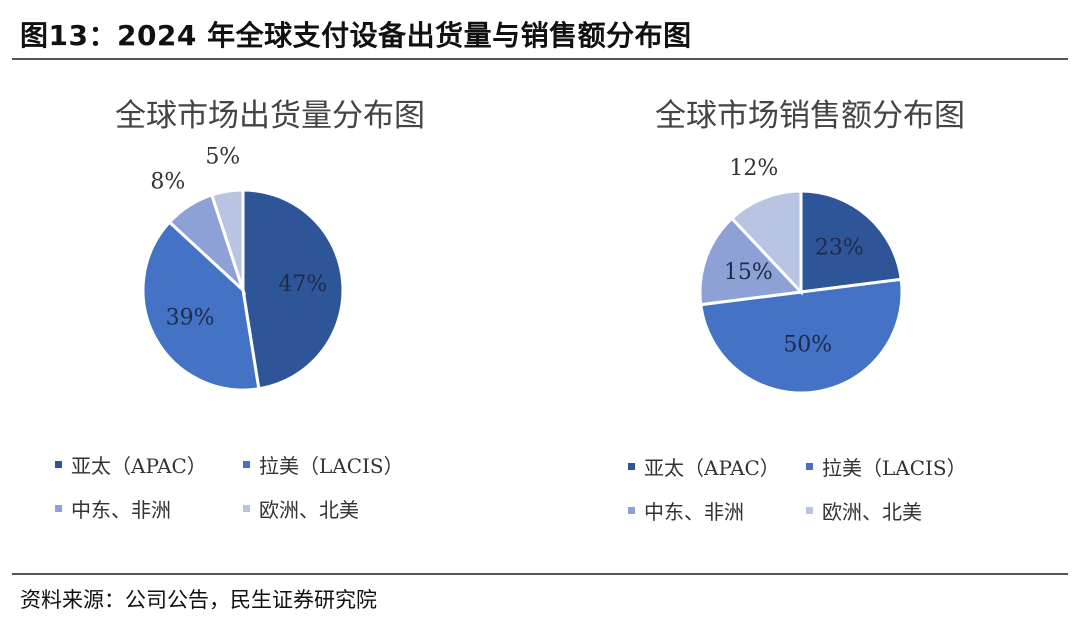 This screenshot has height=628, width=1080. What do you see at coordinates (540, 574) in the screenshot?
I see `bottom-divider` at bounding box center [540, 574].